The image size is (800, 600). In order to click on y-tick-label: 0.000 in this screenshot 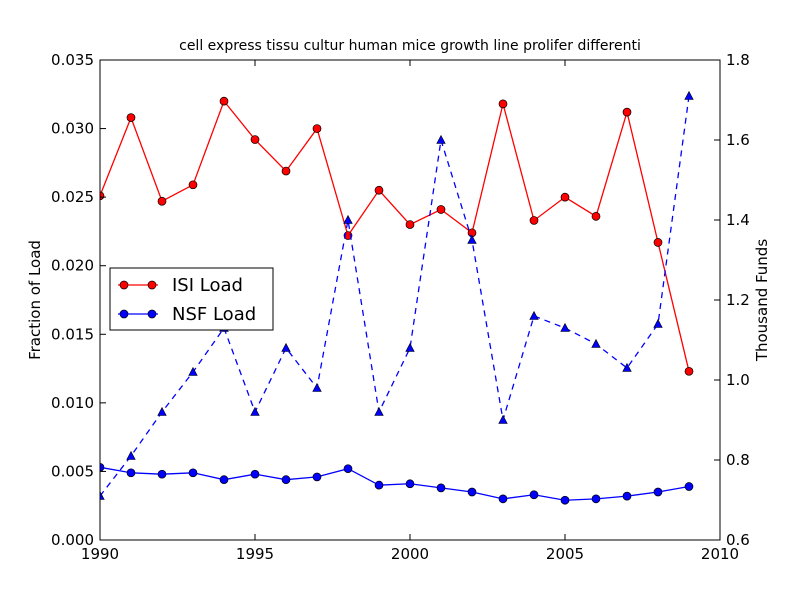, I will do `click(72, 540)`.